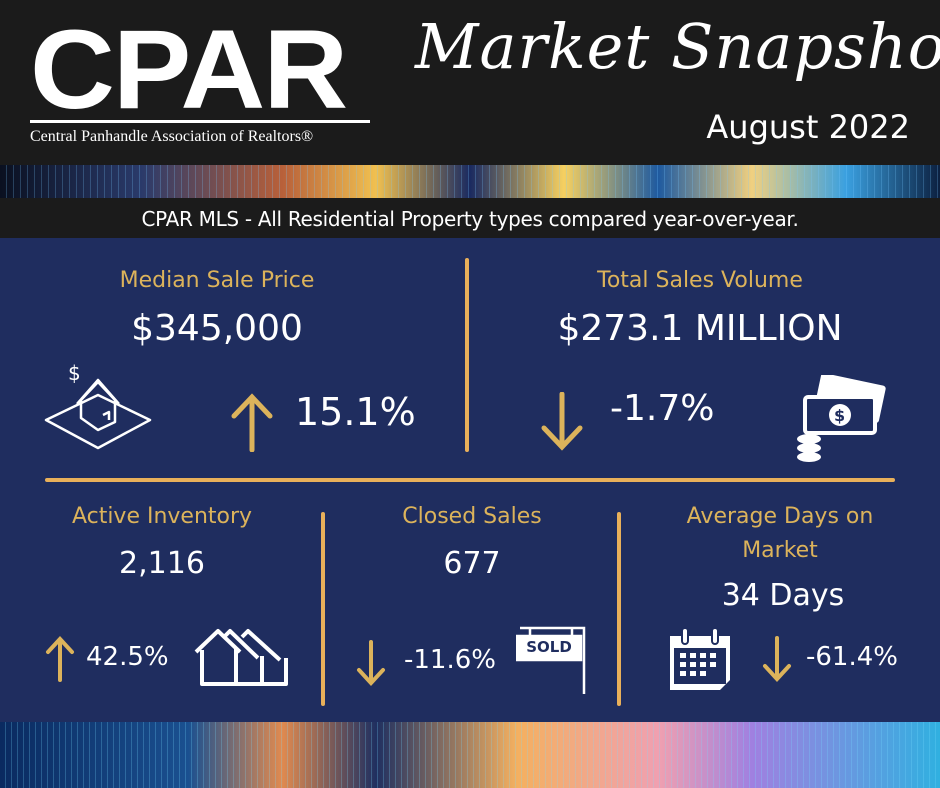 The height and width of the screenshot is (788, 940). Describe the element at coordinates (217, 328) in the screenshot. I see `median-sale-price-value: $345,000` at that location.